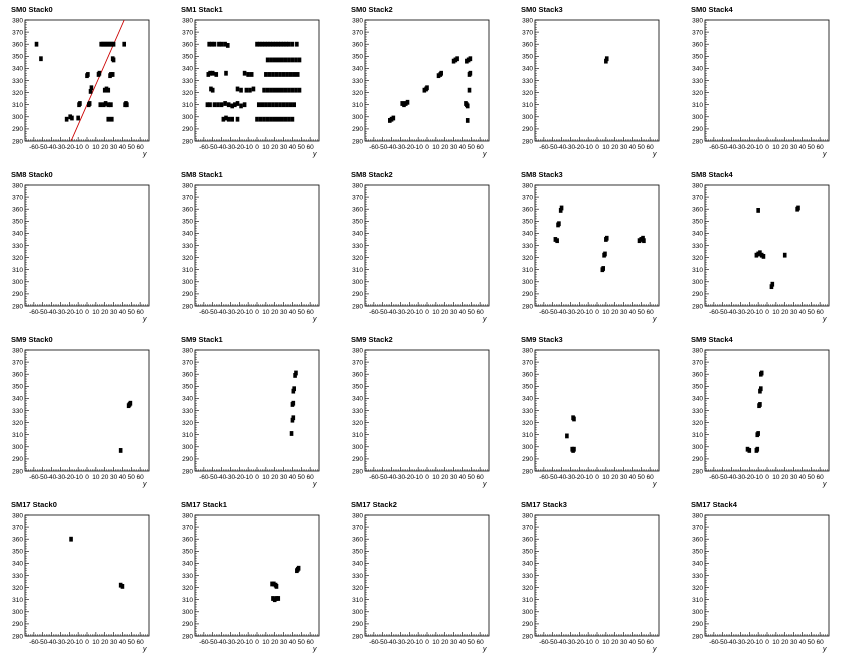 The image size is (851, 656). I want to click on plot-frame, so click(597, 245).